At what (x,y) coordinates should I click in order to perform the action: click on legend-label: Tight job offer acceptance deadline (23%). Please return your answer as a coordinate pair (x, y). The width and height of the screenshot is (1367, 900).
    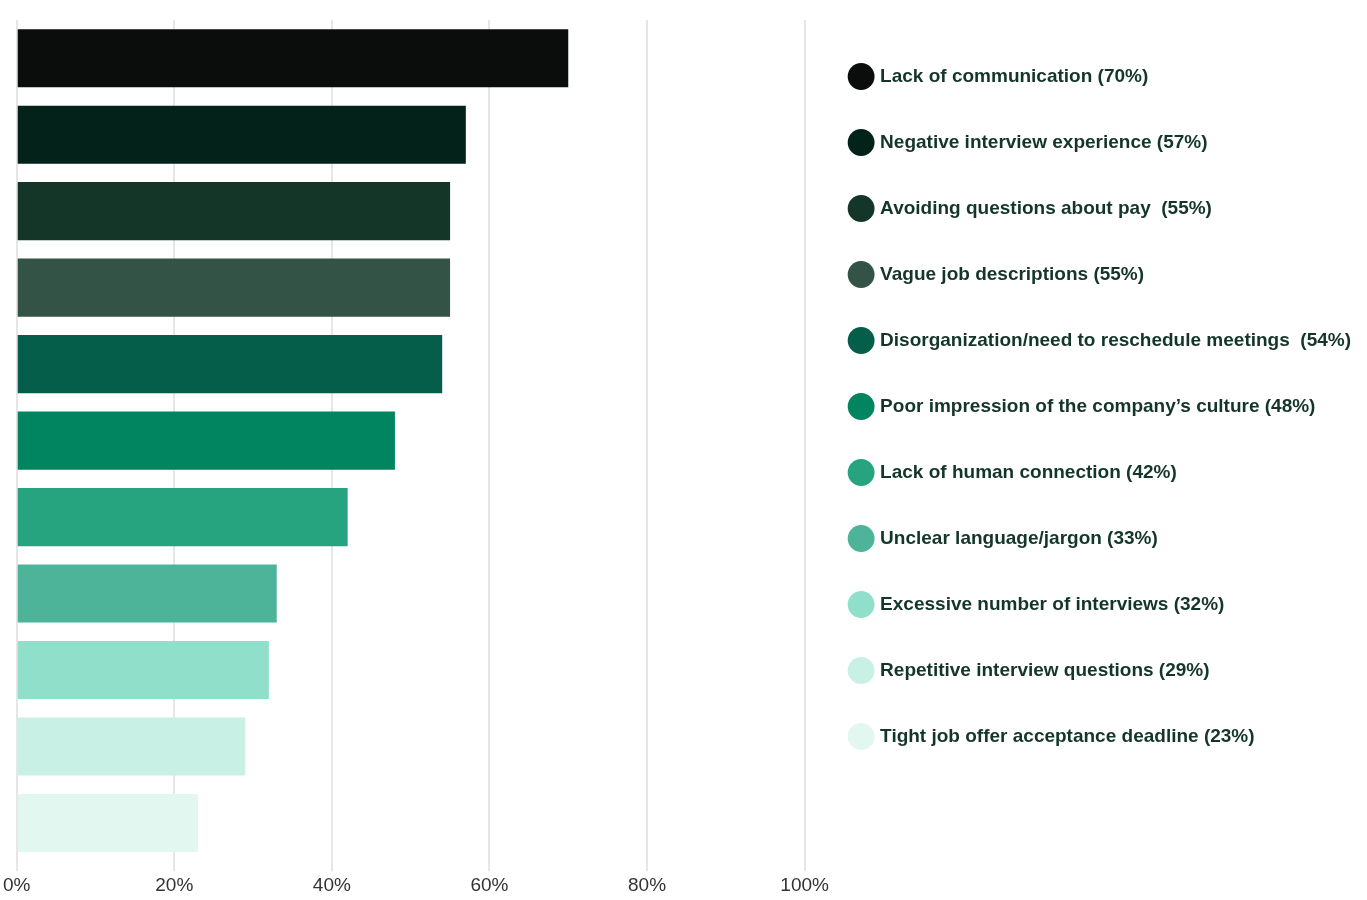
    Looking at the image, I should click on (1067, 735).